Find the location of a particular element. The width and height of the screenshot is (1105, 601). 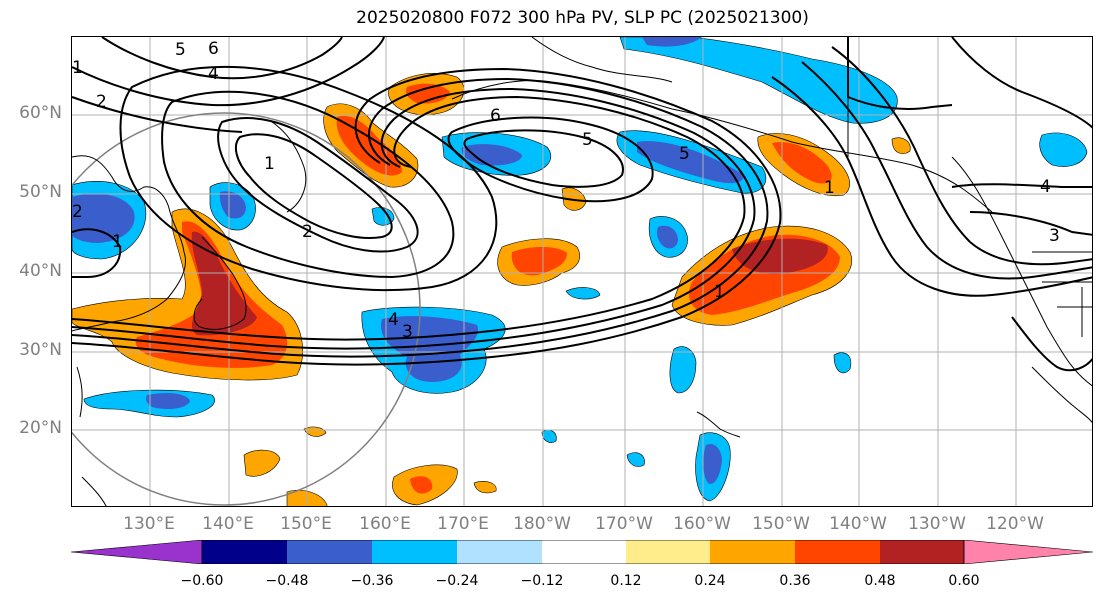

lon-label-130e: 130°E is located at coordinates (149, 524).